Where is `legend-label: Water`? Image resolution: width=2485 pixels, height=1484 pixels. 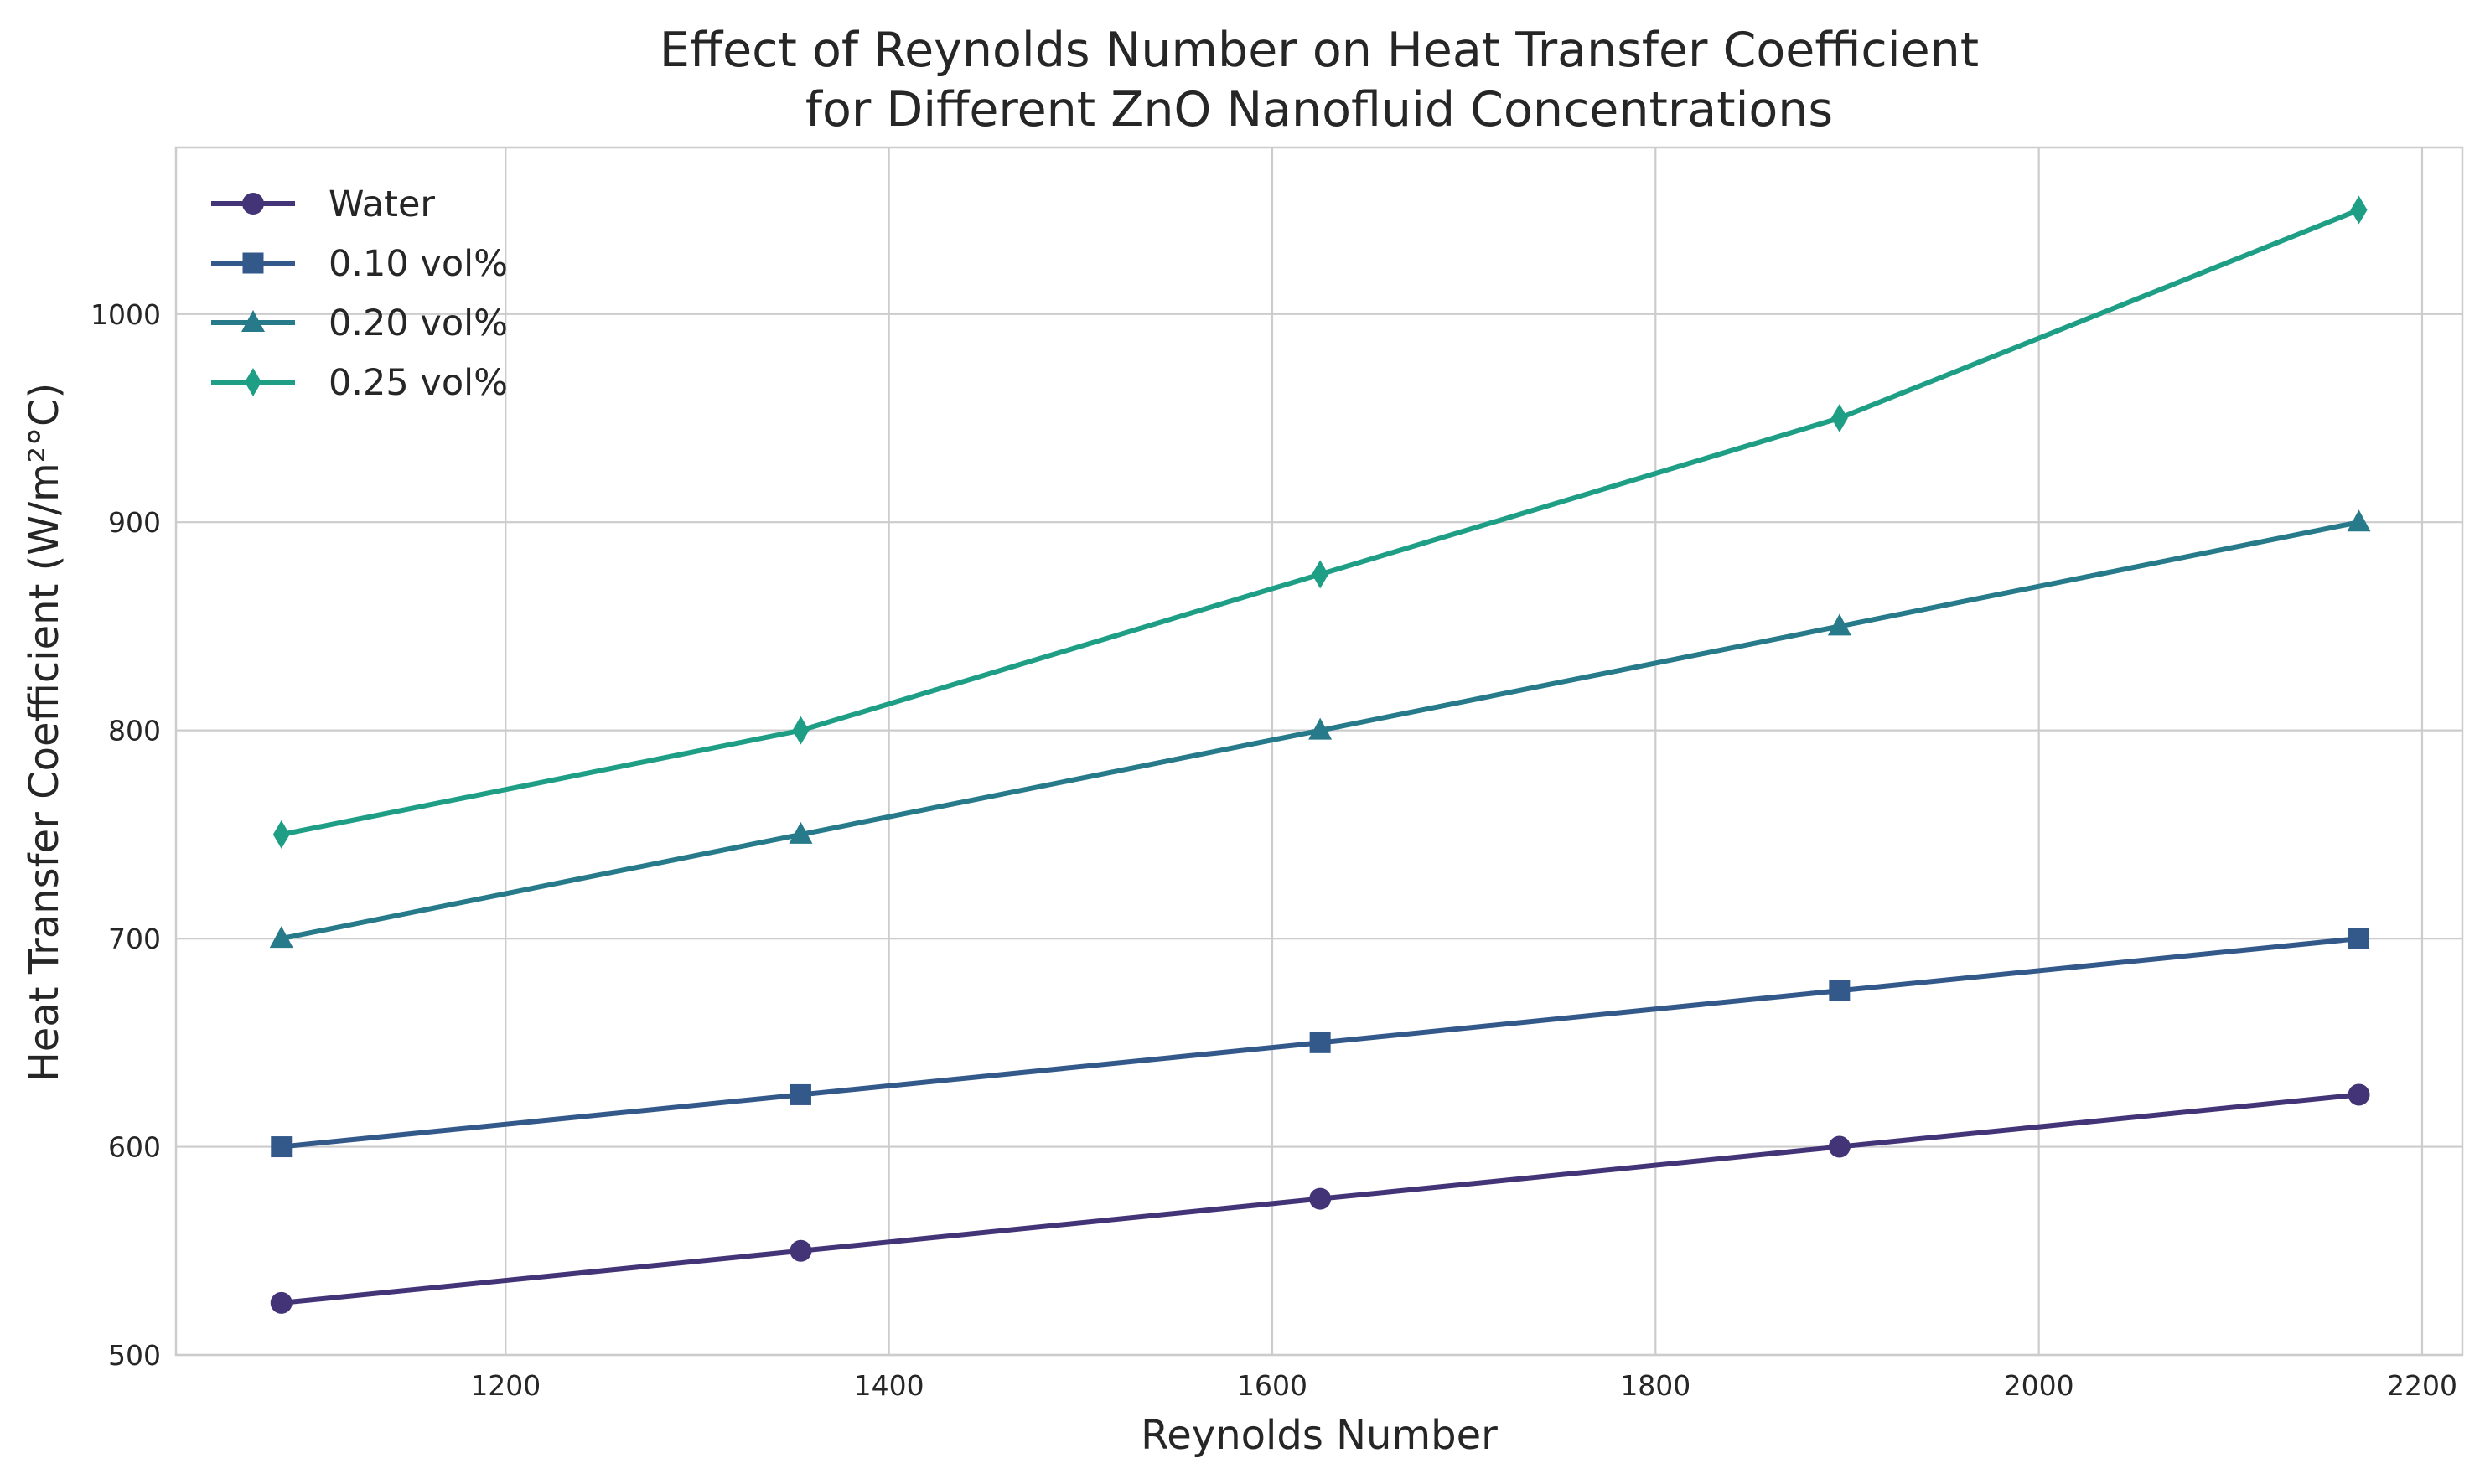
legend-label: Water is located at coordinates (382, 204).